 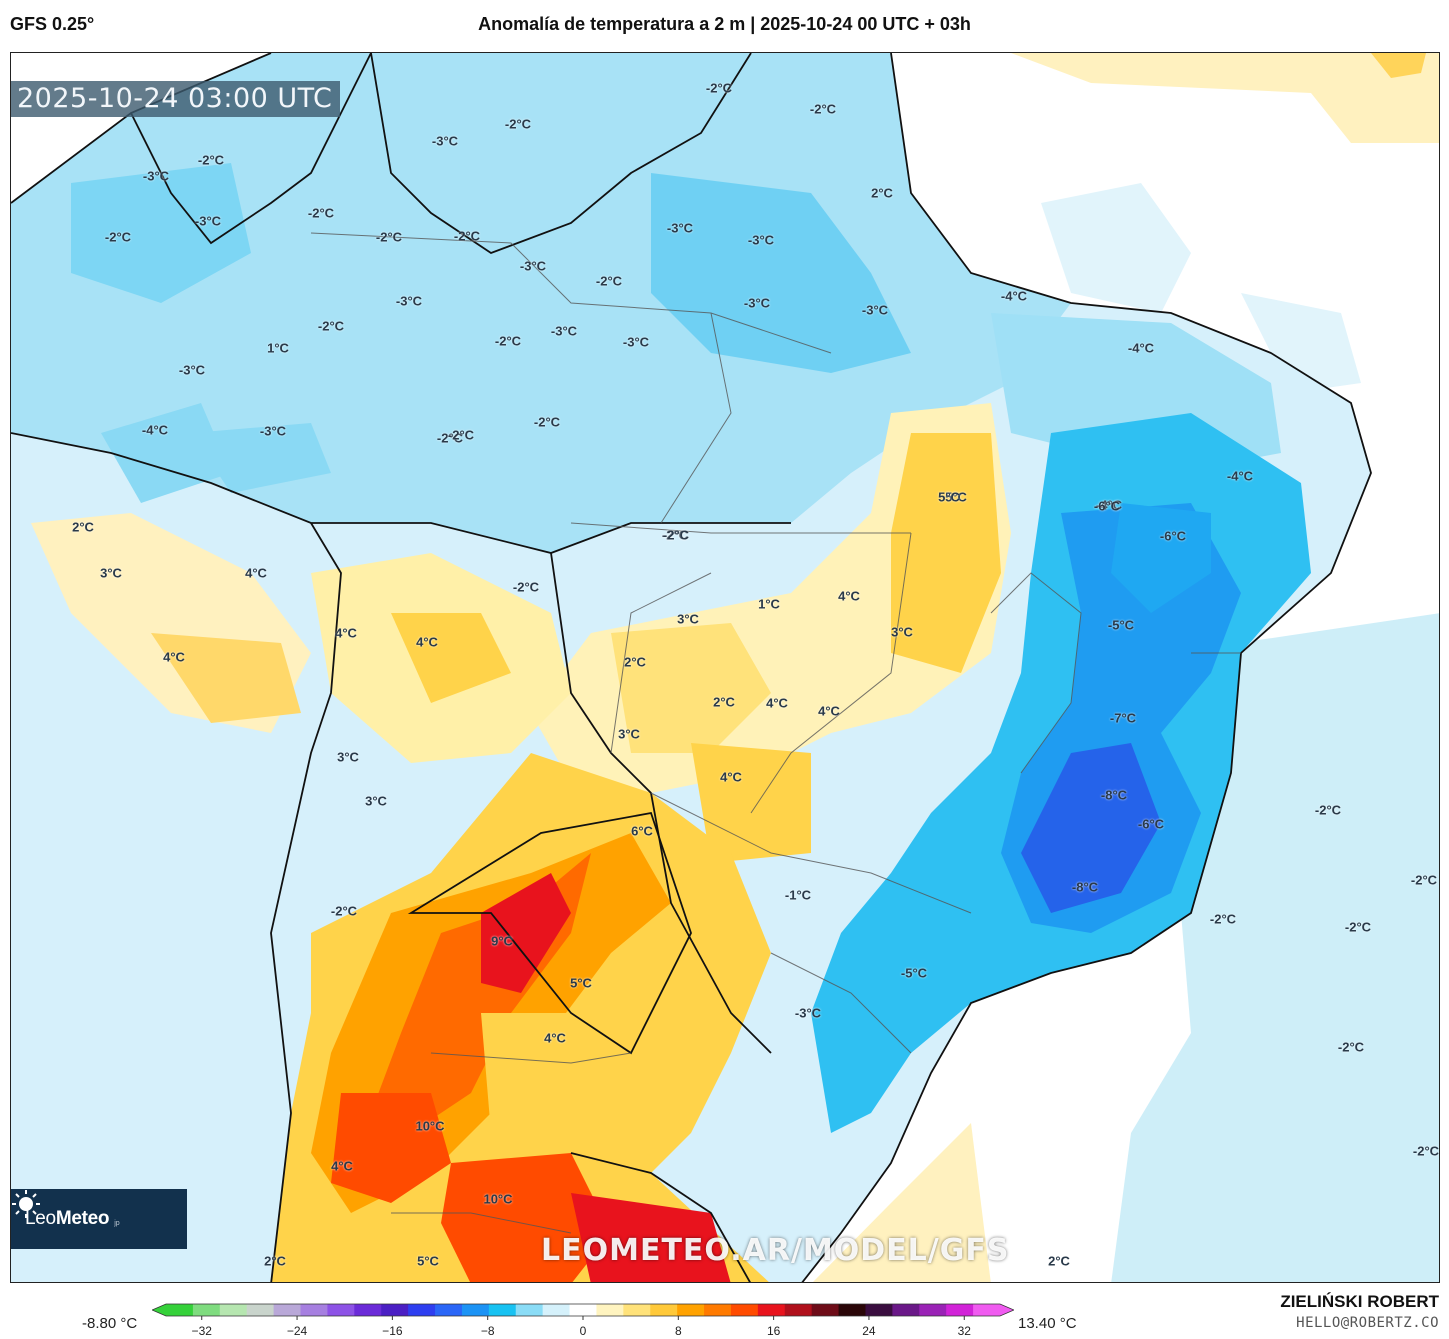 I want to click on border-uruguay, so click(x=660, y=1217).